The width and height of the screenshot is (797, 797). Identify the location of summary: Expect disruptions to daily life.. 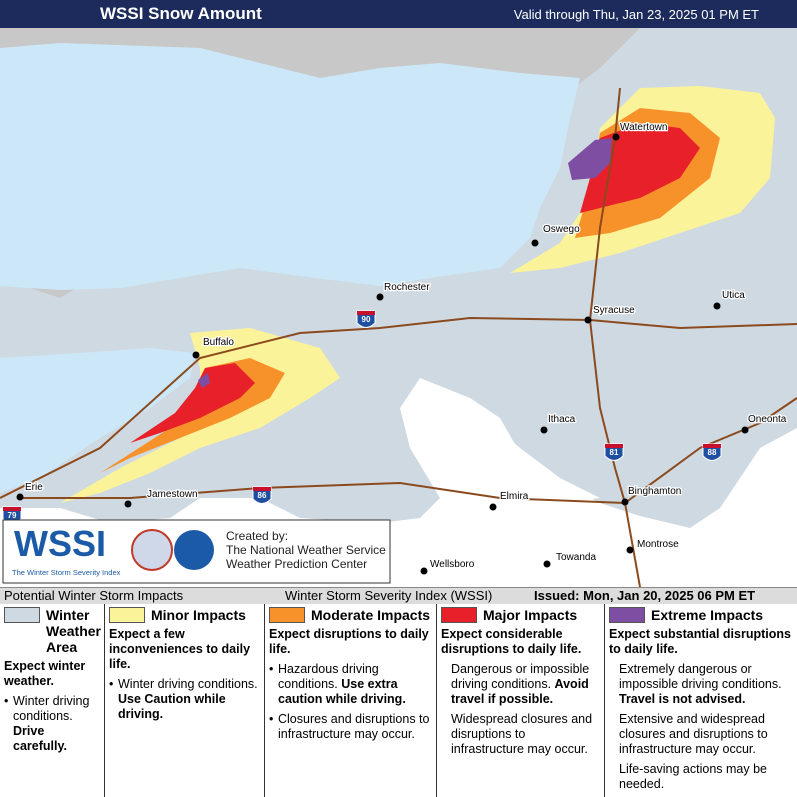
(349, 641).